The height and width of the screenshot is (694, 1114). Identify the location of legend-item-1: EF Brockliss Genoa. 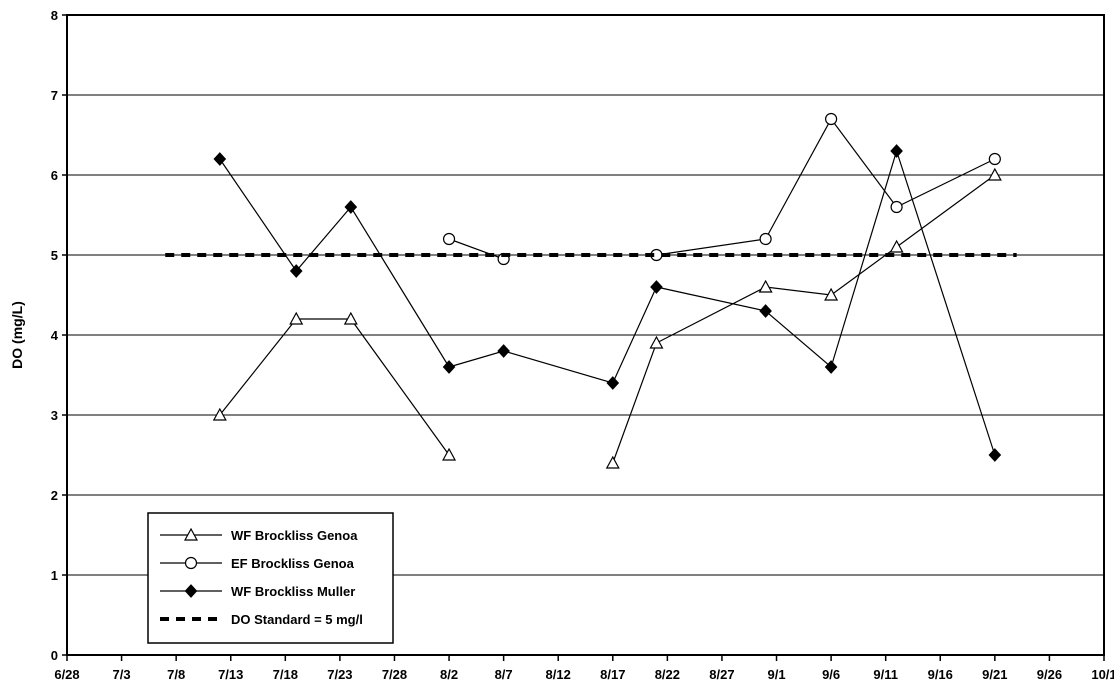
(257, 563).